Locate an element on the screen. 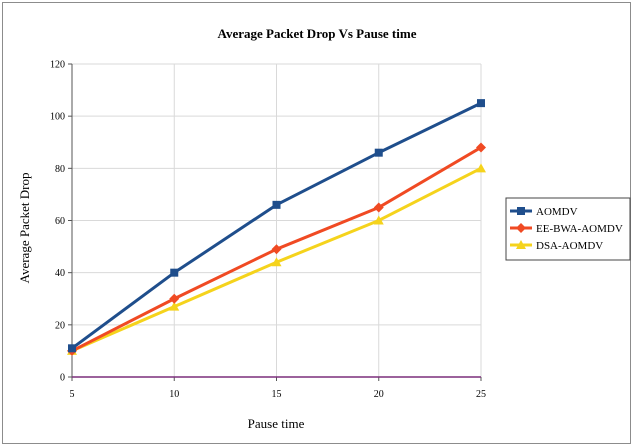 The height and width of the screenshot is (446, 633). legend: AOMDV EE-BWA-AOMDV DSA-AOMDV is located at coordinates (568, 229).